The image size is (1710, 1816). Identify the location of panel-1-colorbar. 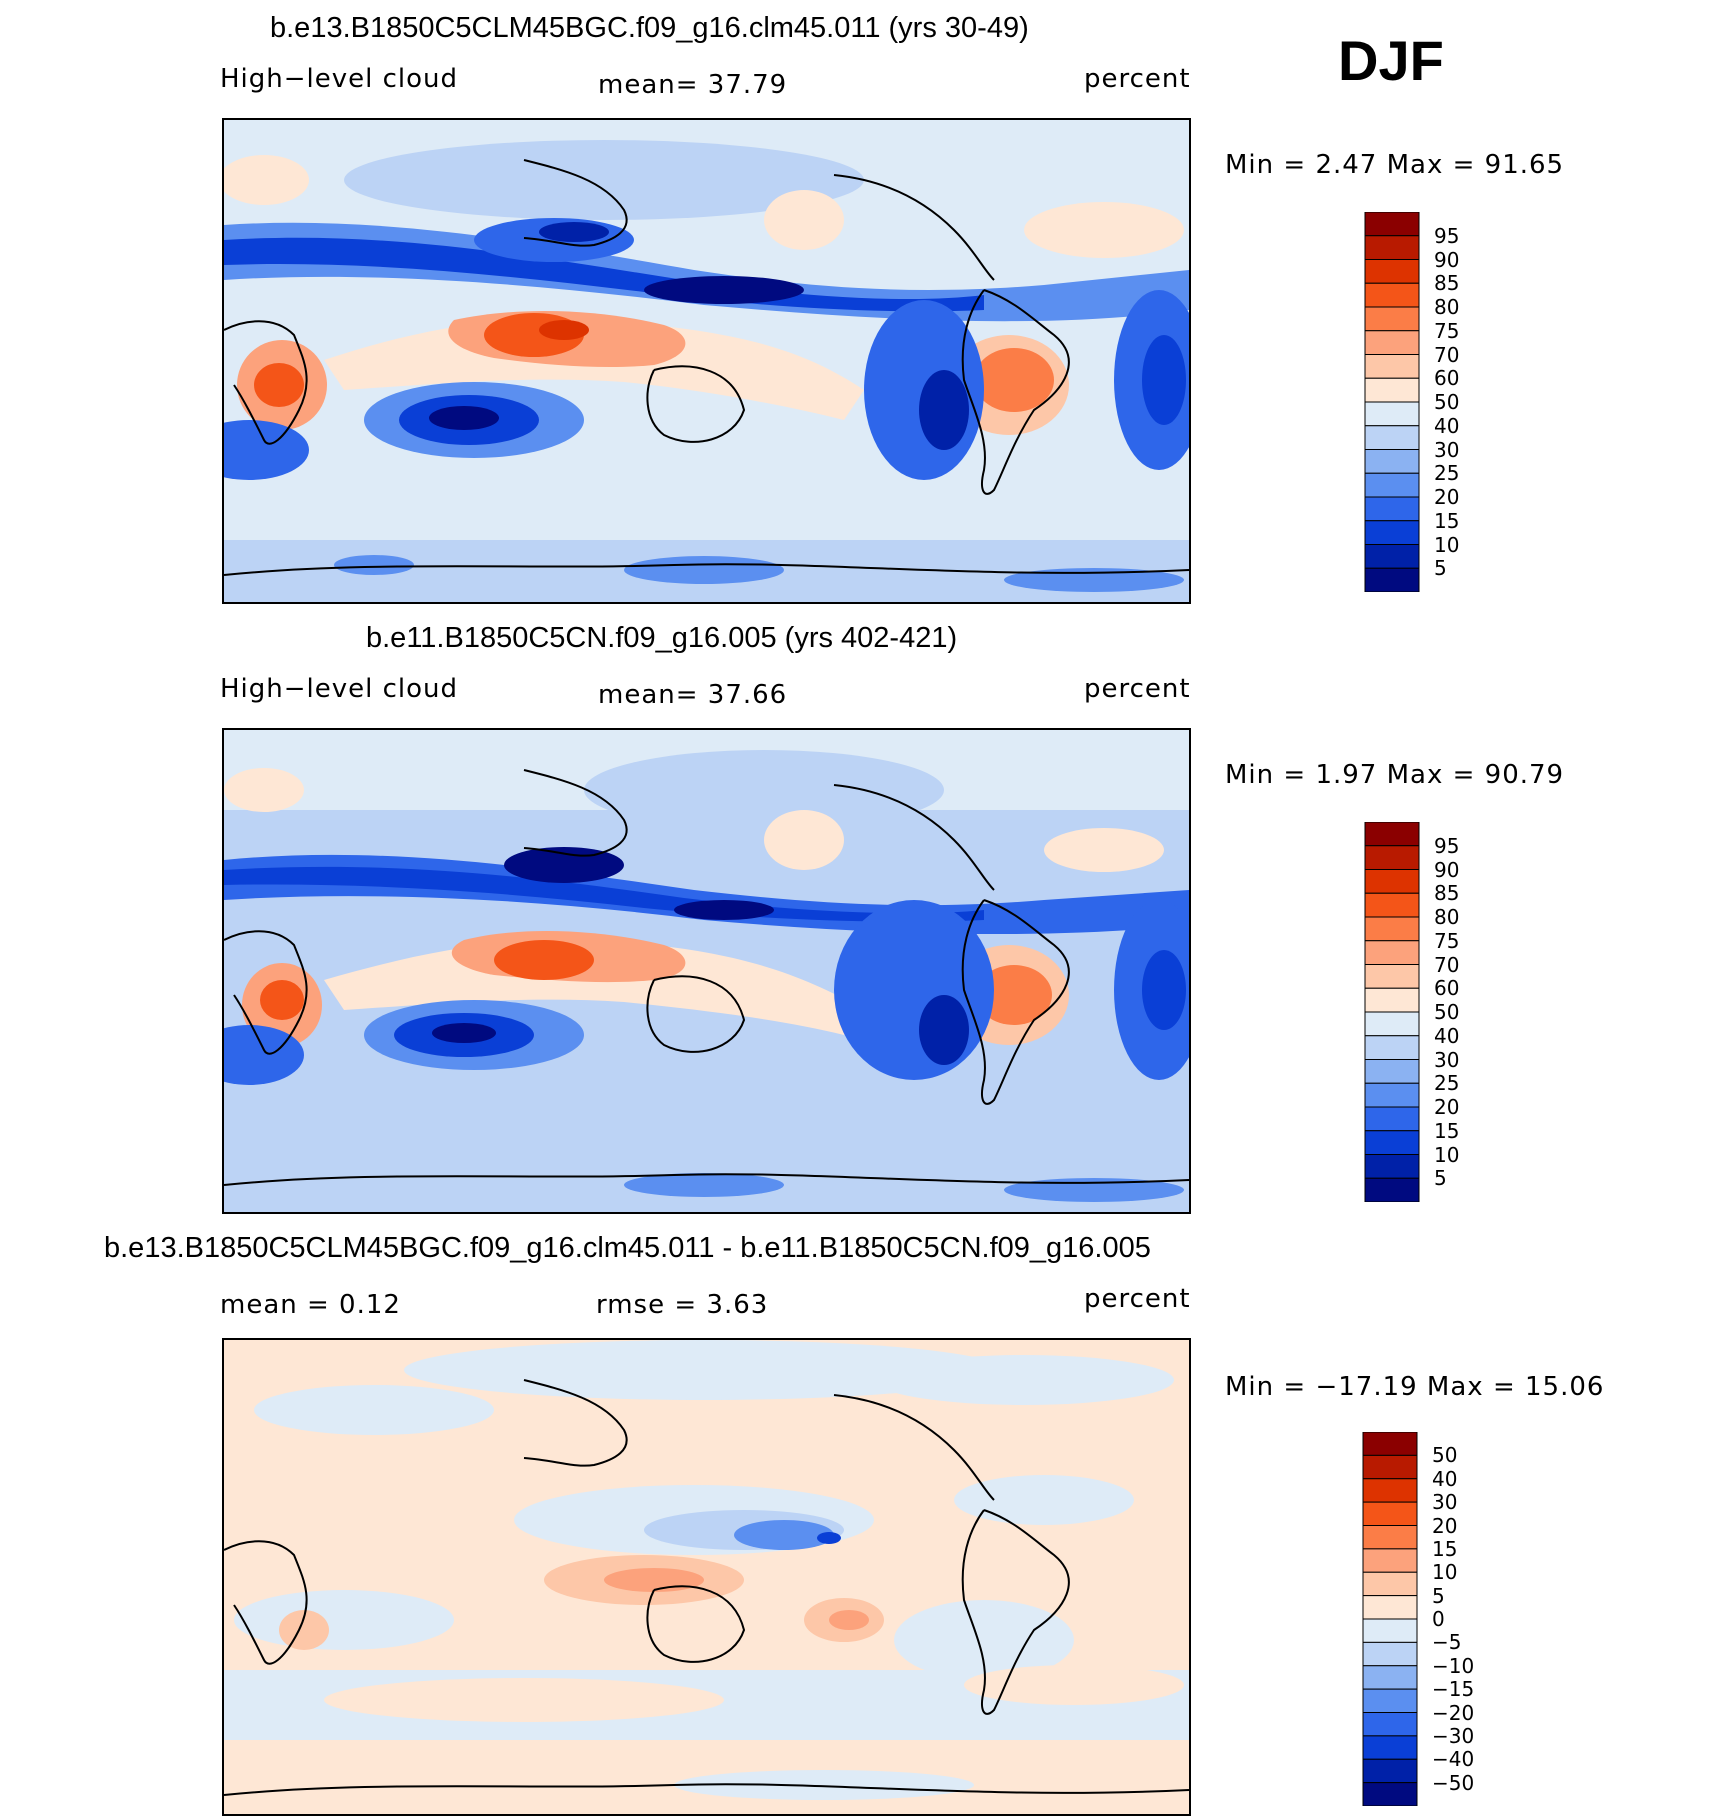
(1392, 402).